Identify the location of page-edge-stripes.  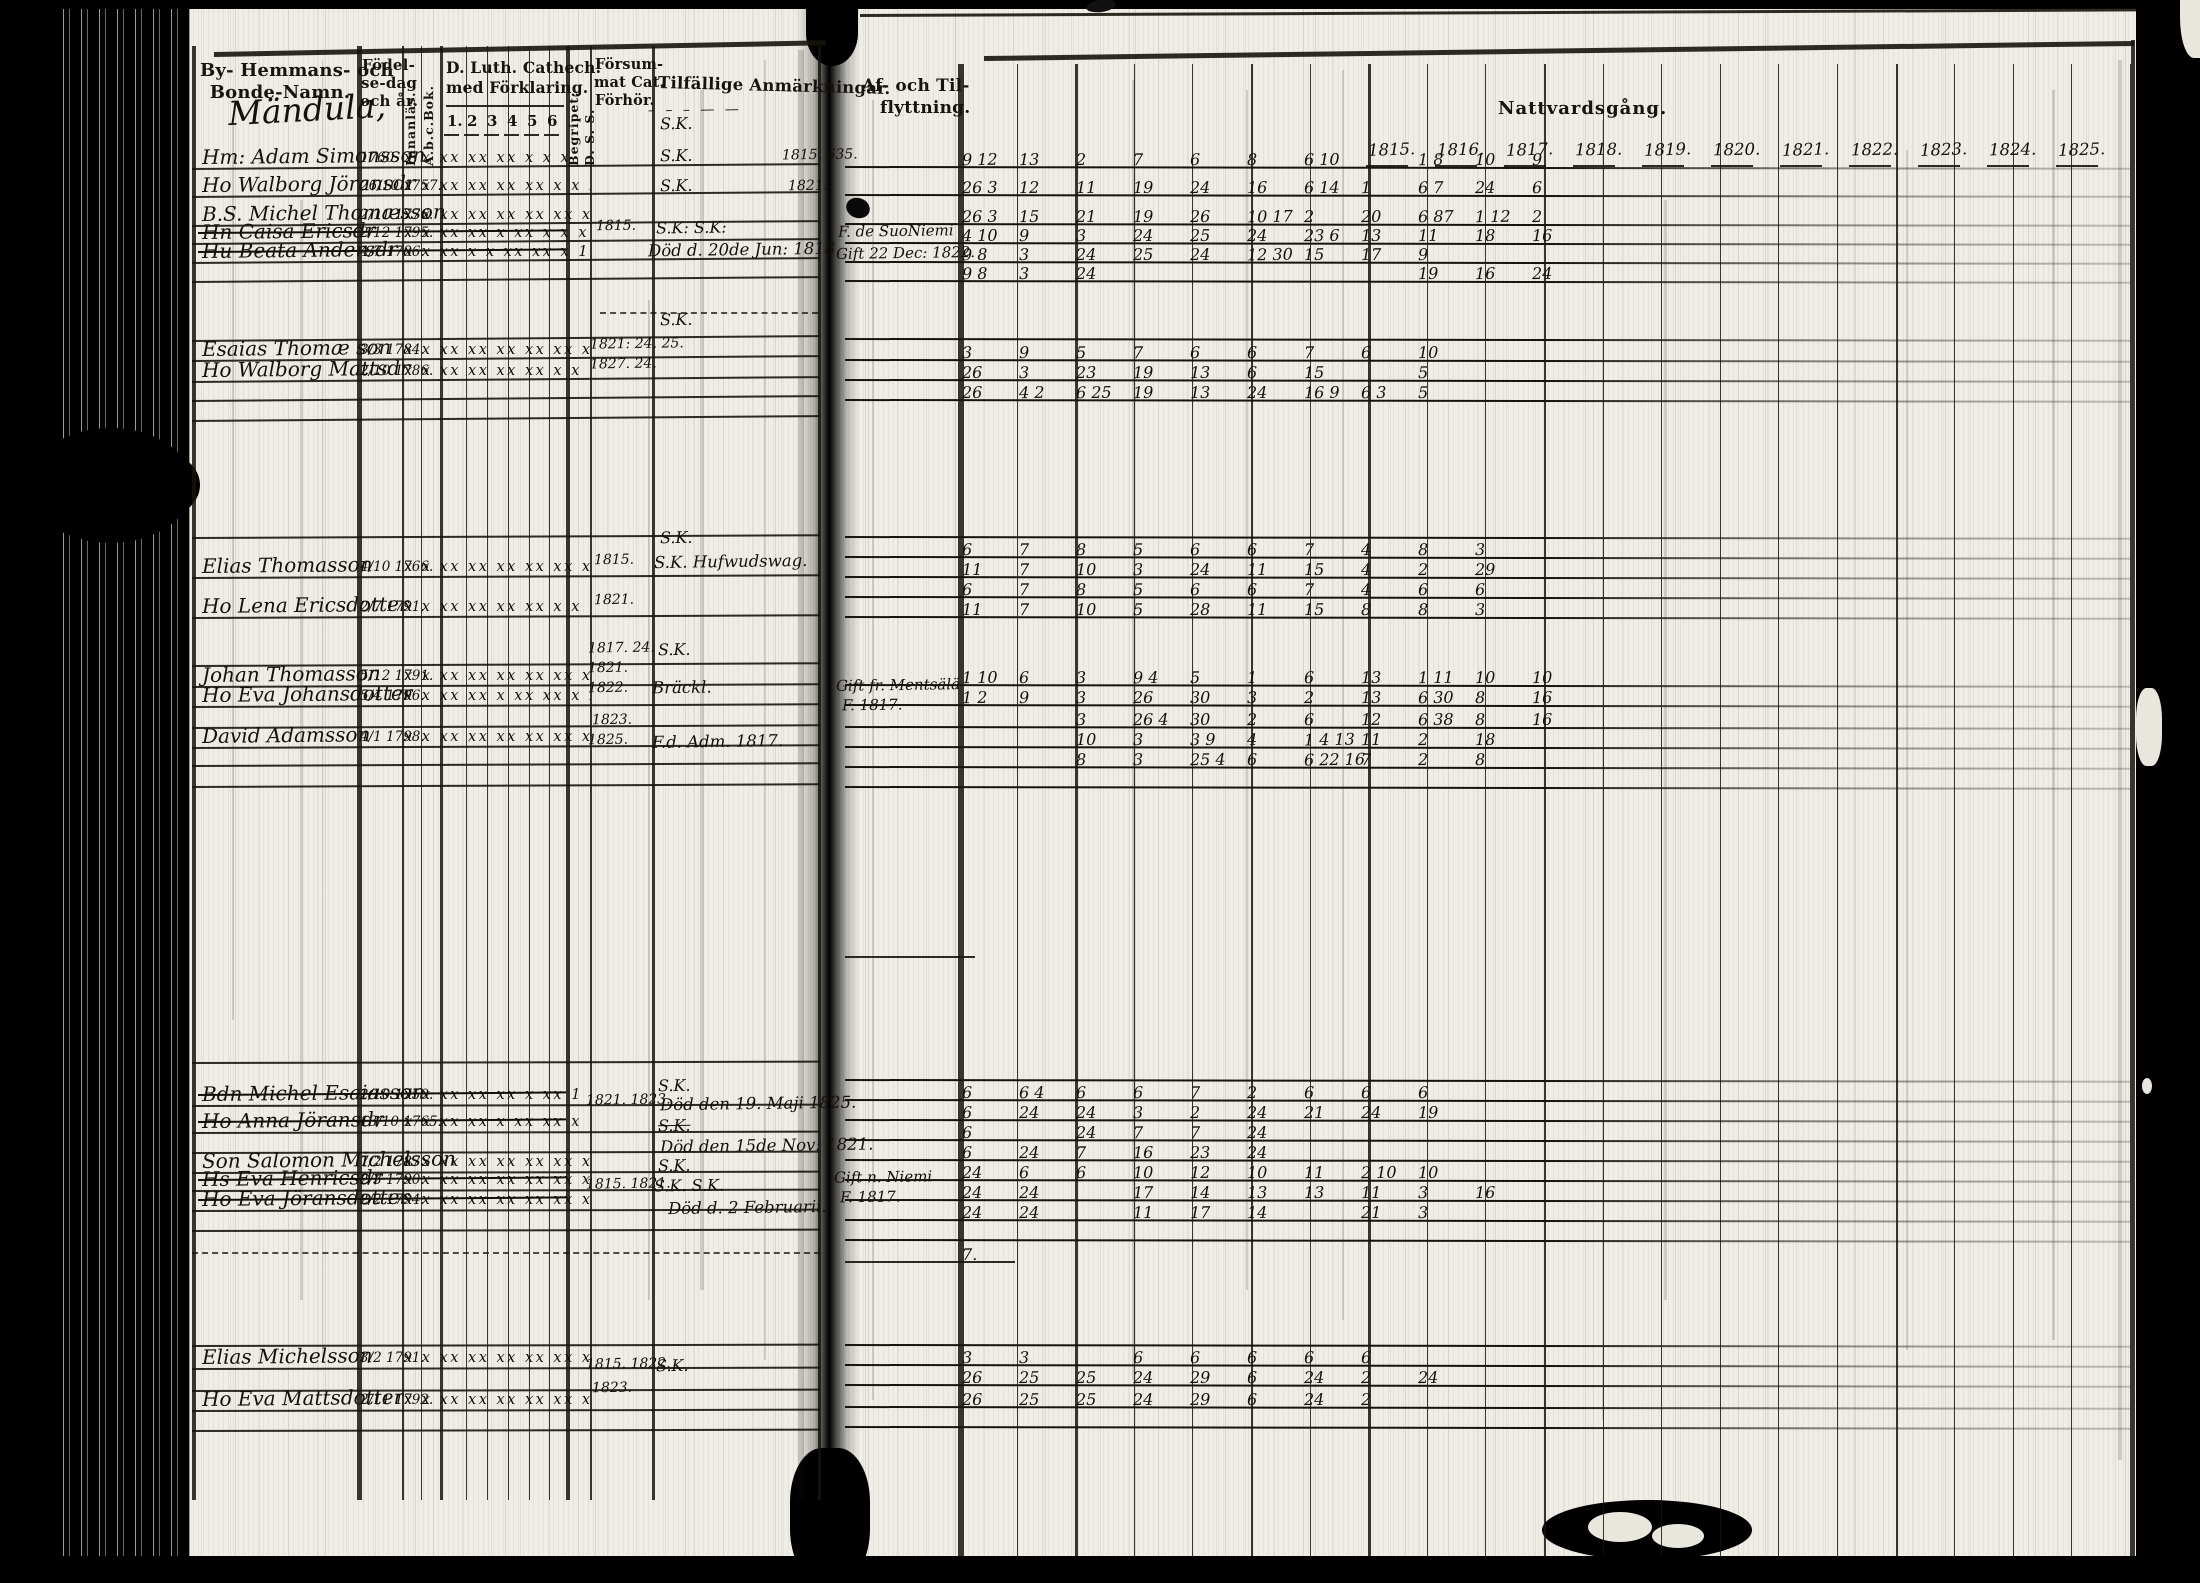
(124, 791).